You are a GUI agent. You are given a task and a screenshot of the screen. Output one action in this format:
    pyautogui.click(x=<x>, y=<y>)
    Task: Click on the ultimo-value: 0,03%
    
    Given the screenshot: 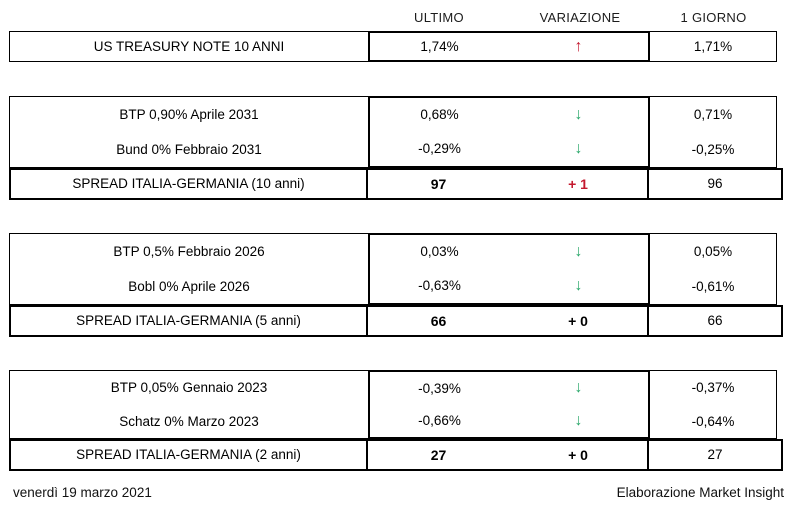 What is the action you would take?
    pyautogui.click(x=439, y=252)
    